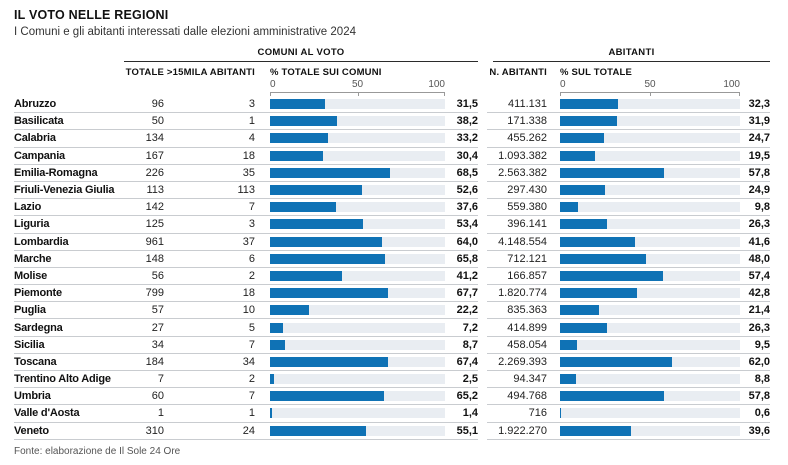 The width and height of the screenshot is (788, 465). What do you see at coordinates (527, 258) in the screenshot?
I see `abitanti-value: 712.121` at bounding box center [527, 258].